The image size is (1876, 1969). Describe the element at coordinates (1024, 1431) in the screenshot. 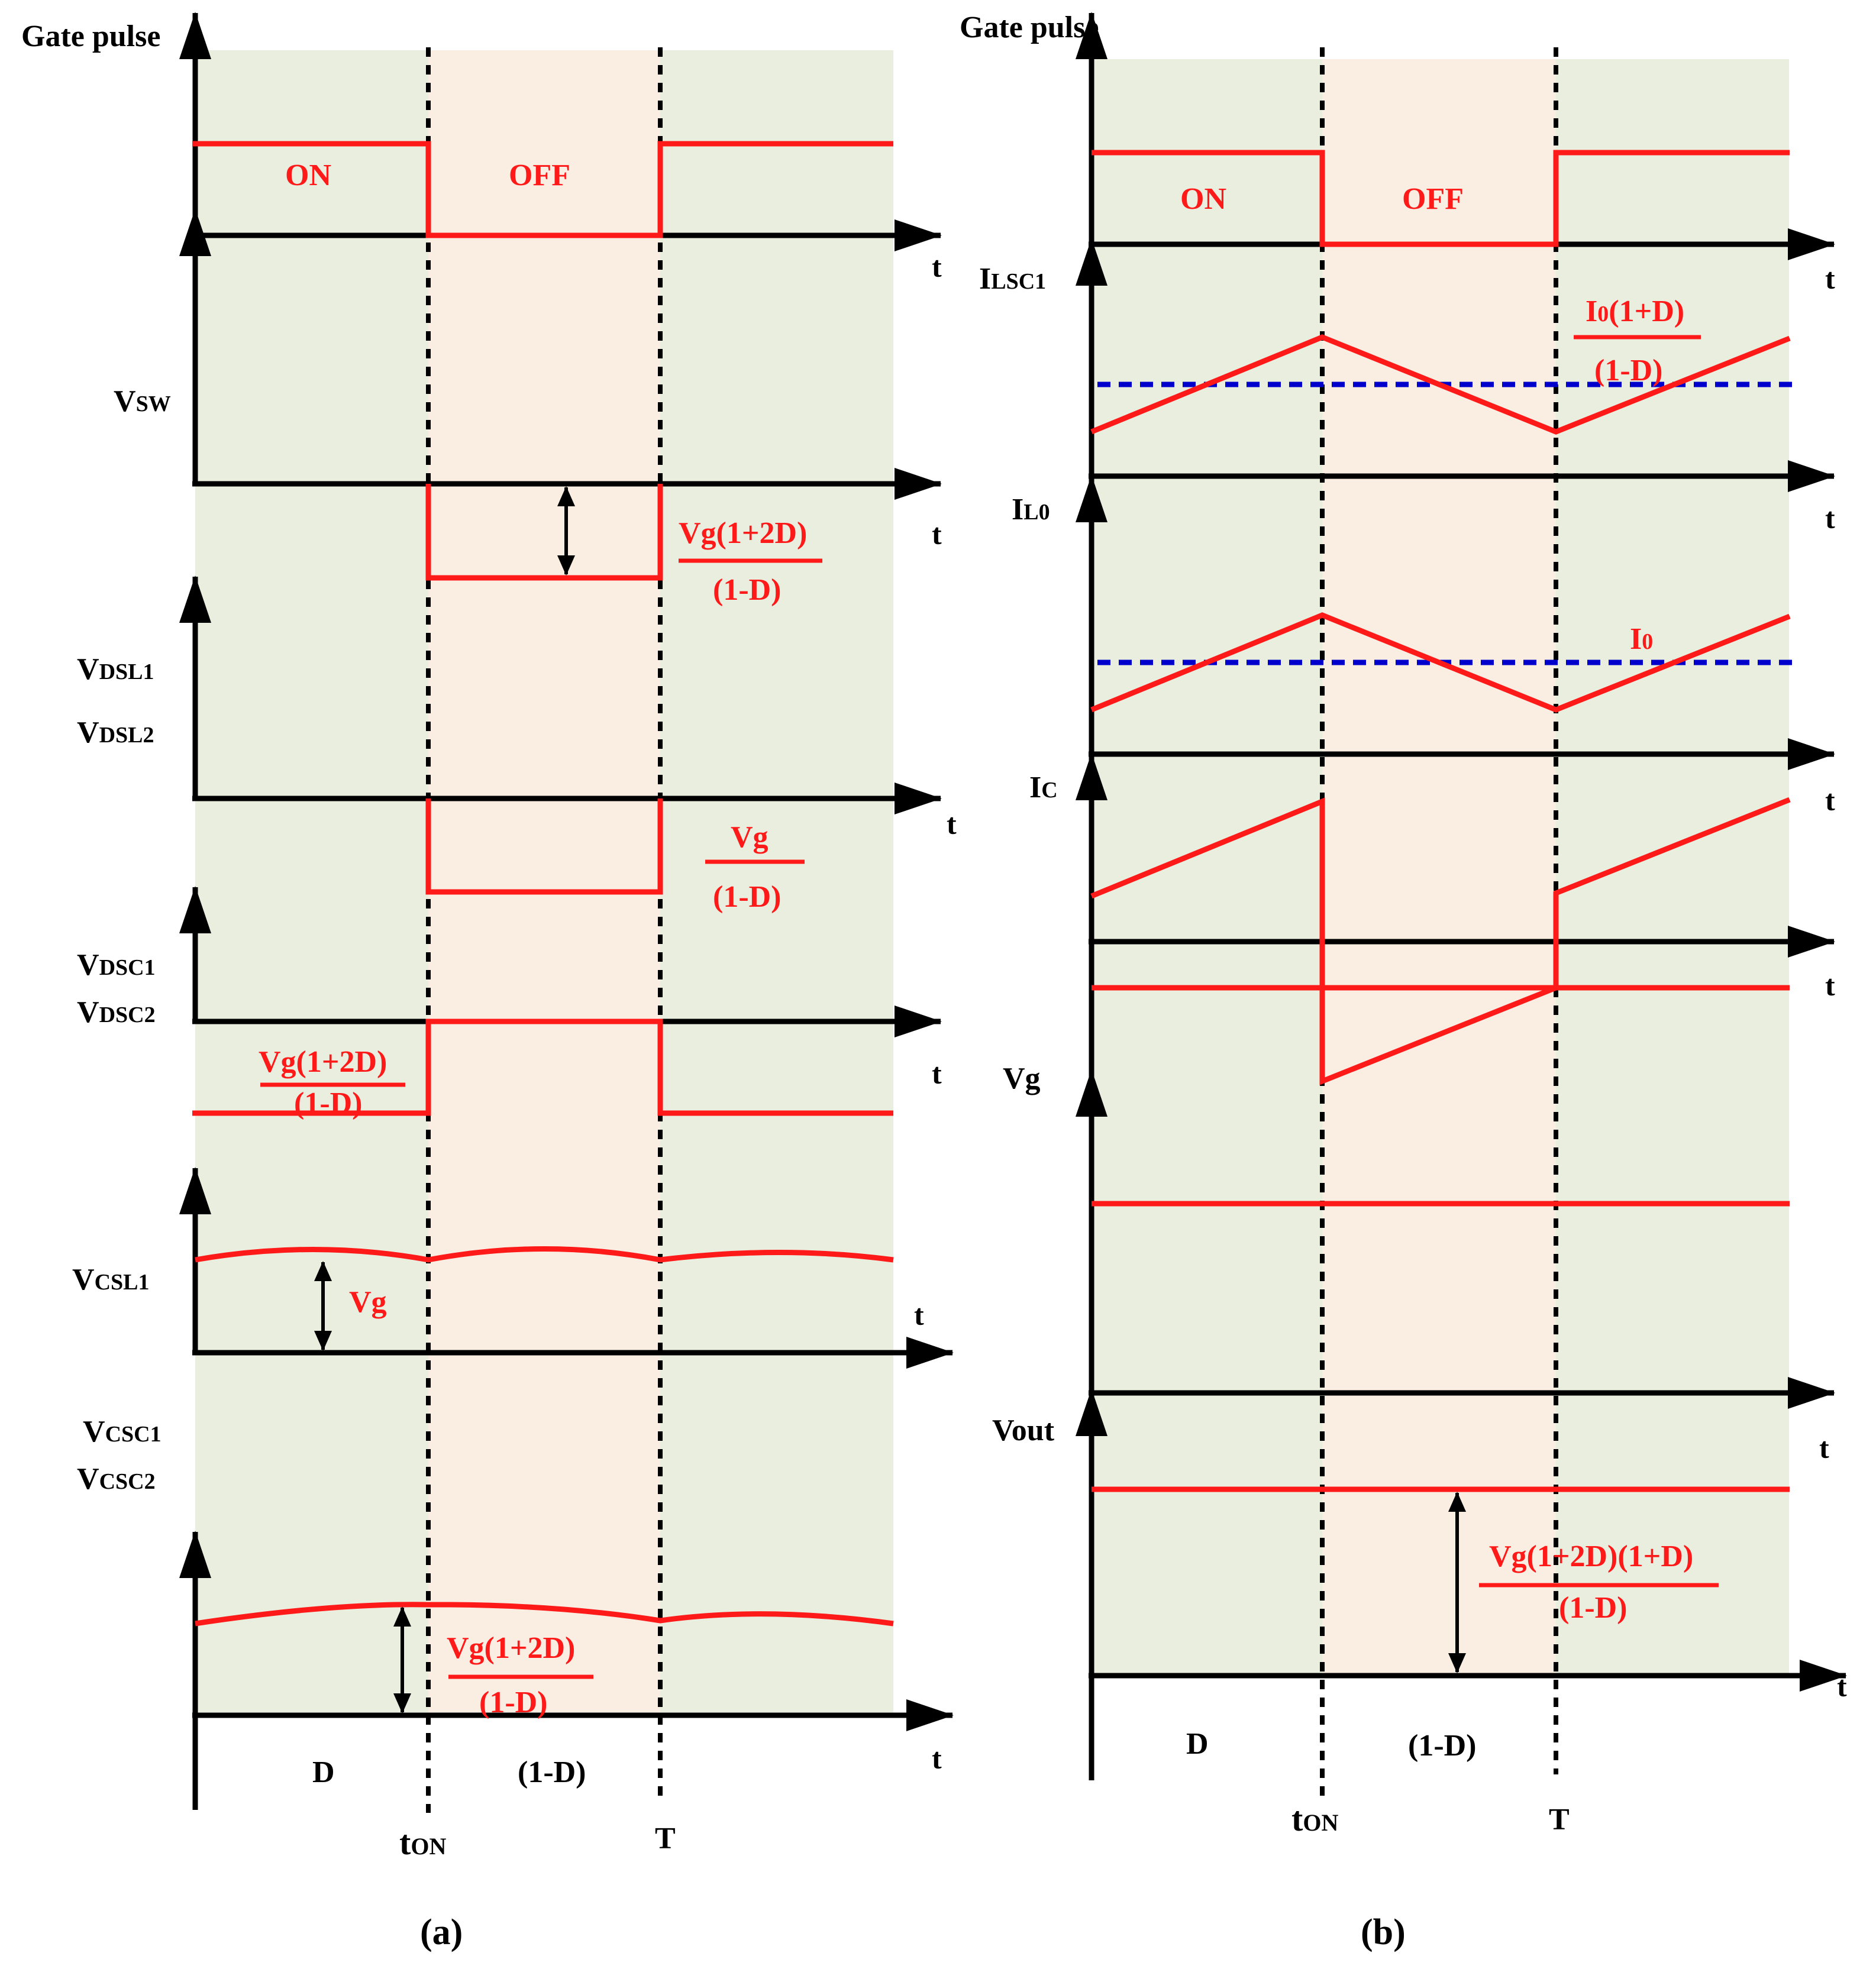

I see `vout-label: Vout` at that location.